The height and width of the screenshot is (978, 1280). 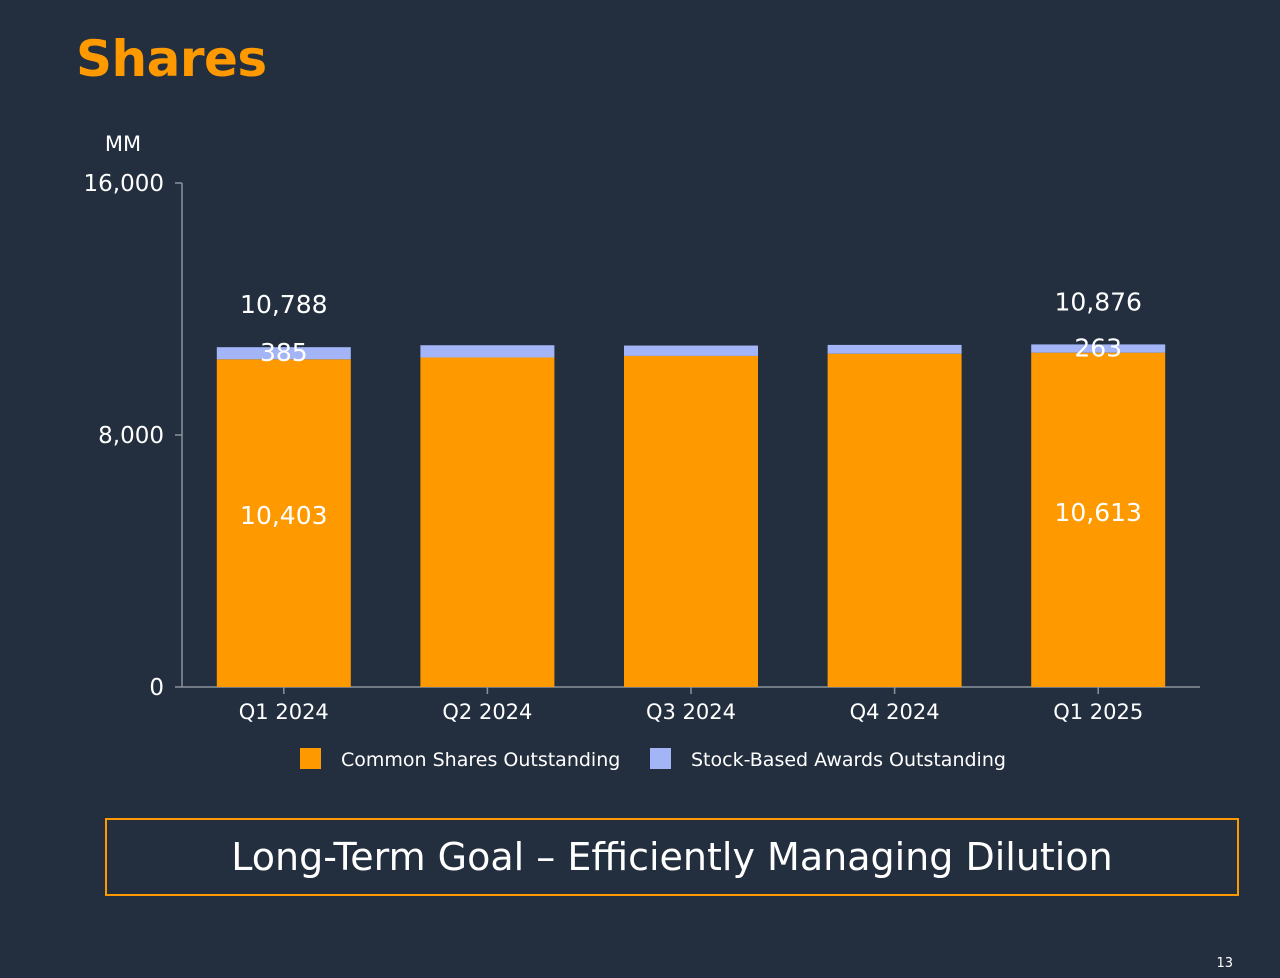 I want to click on data-label-awards: 263, so click(x=1098, y=348).